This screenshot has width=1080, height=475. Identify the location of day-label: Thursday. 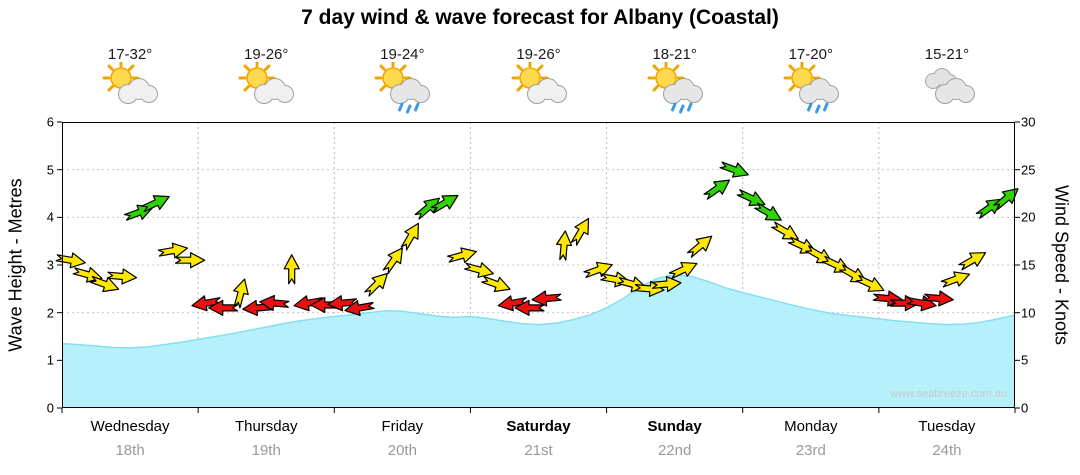
(266, 426).